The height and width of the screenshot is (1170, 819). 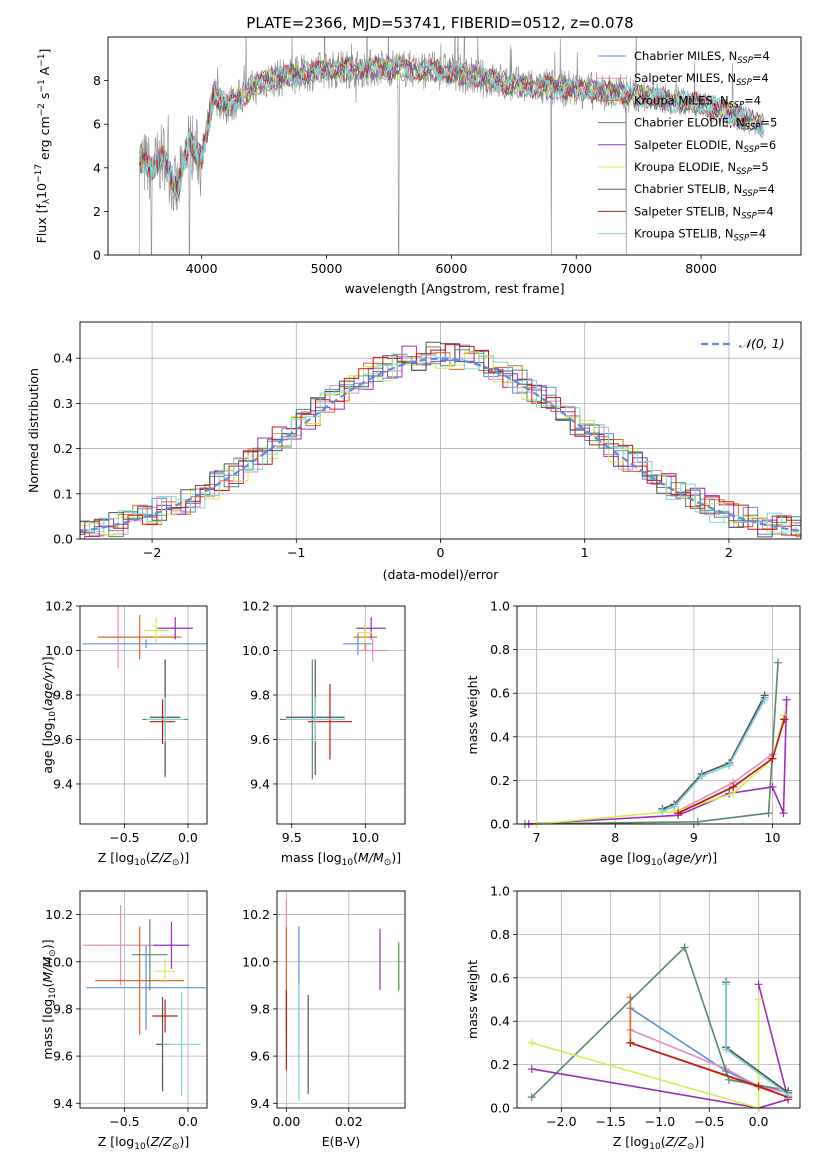 What do you see at coordinates (688, 189) in the screenshot?
I see `legend-label-part: Chabrier STELIB, N` at bounding box center [688, 189].